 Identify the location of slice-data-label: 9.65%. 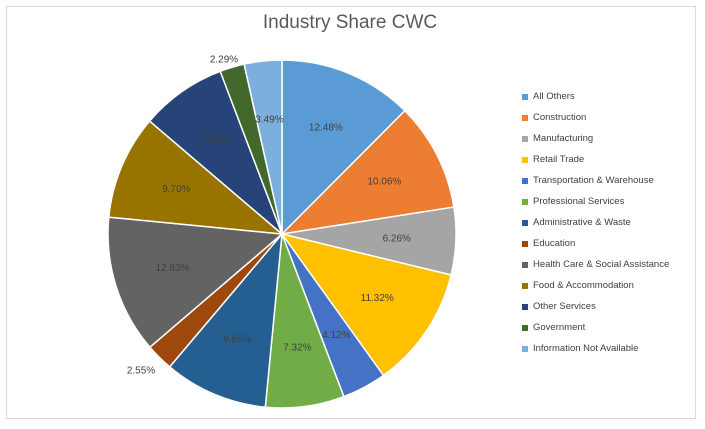
(237, 339).